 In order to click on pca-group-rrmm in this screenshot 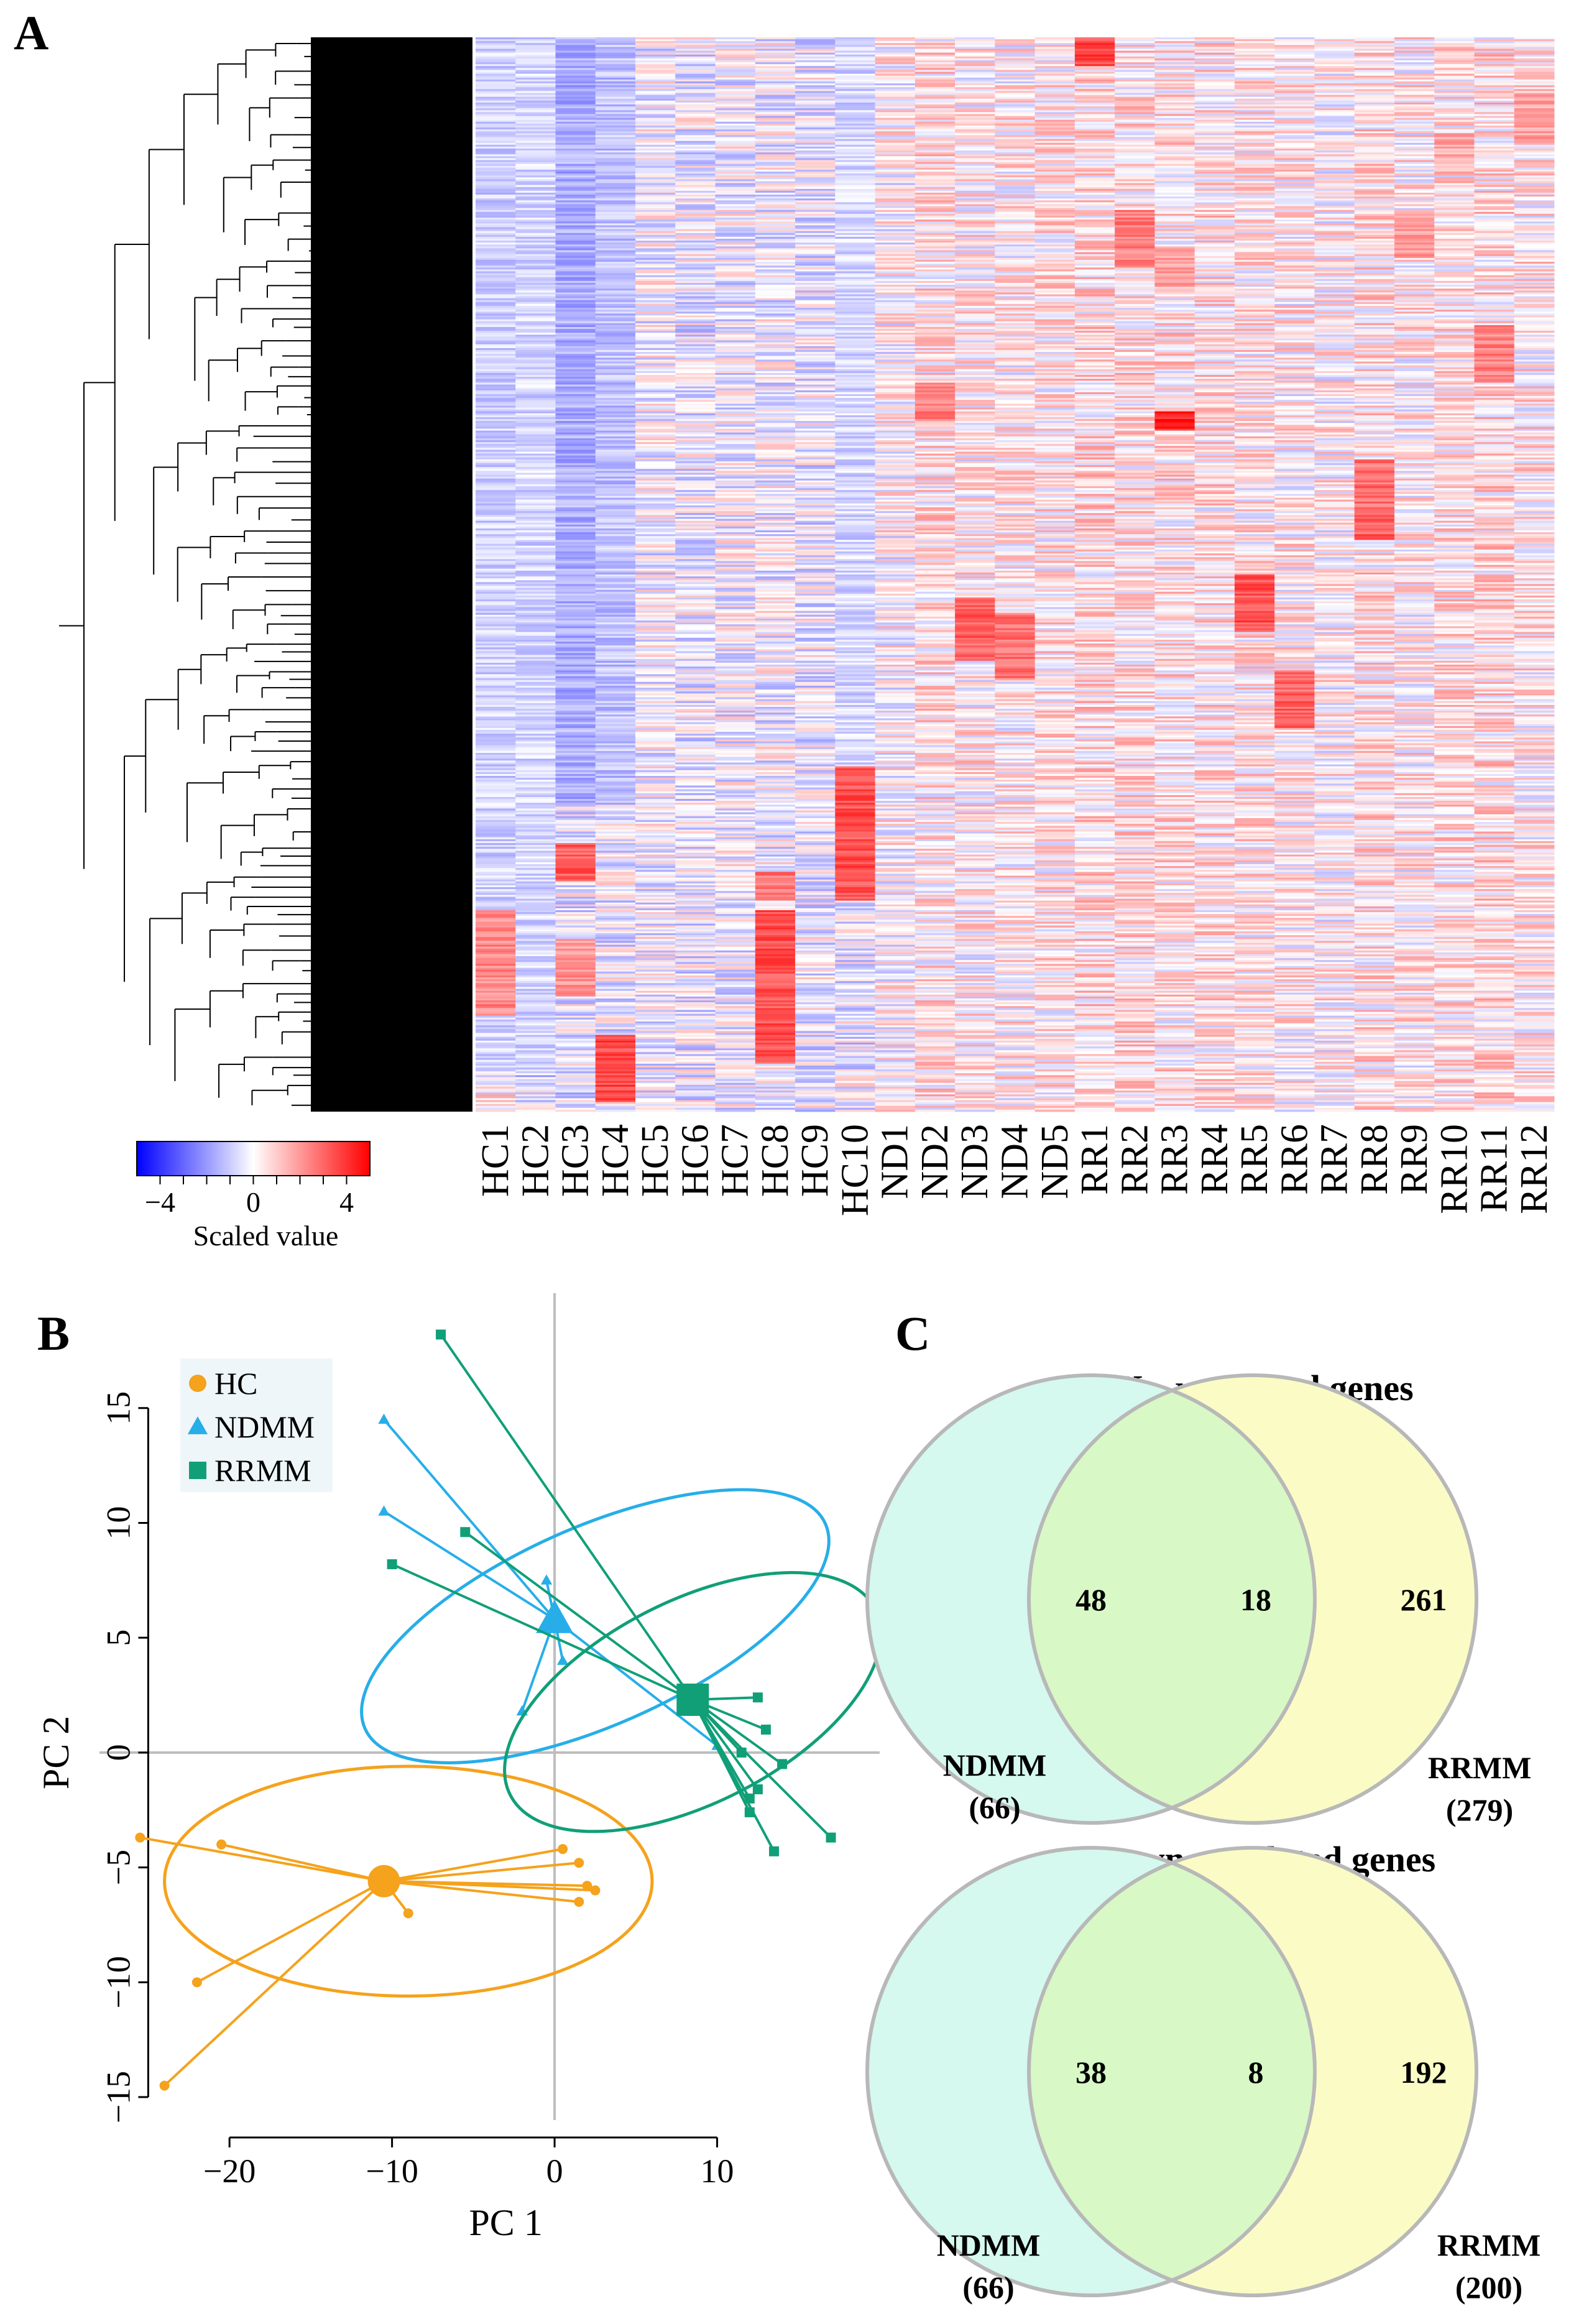, I will do `click(635, 1592)`.